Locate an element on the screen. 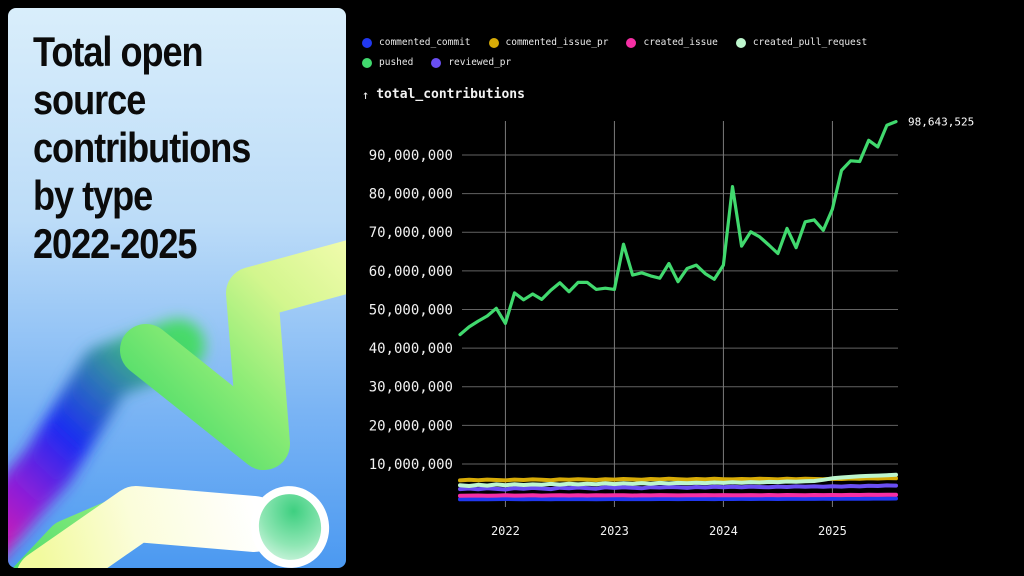 The height and width of the screenshot is (576, 1024). legend-dot-created_issue is located at coordinates (631, 42).